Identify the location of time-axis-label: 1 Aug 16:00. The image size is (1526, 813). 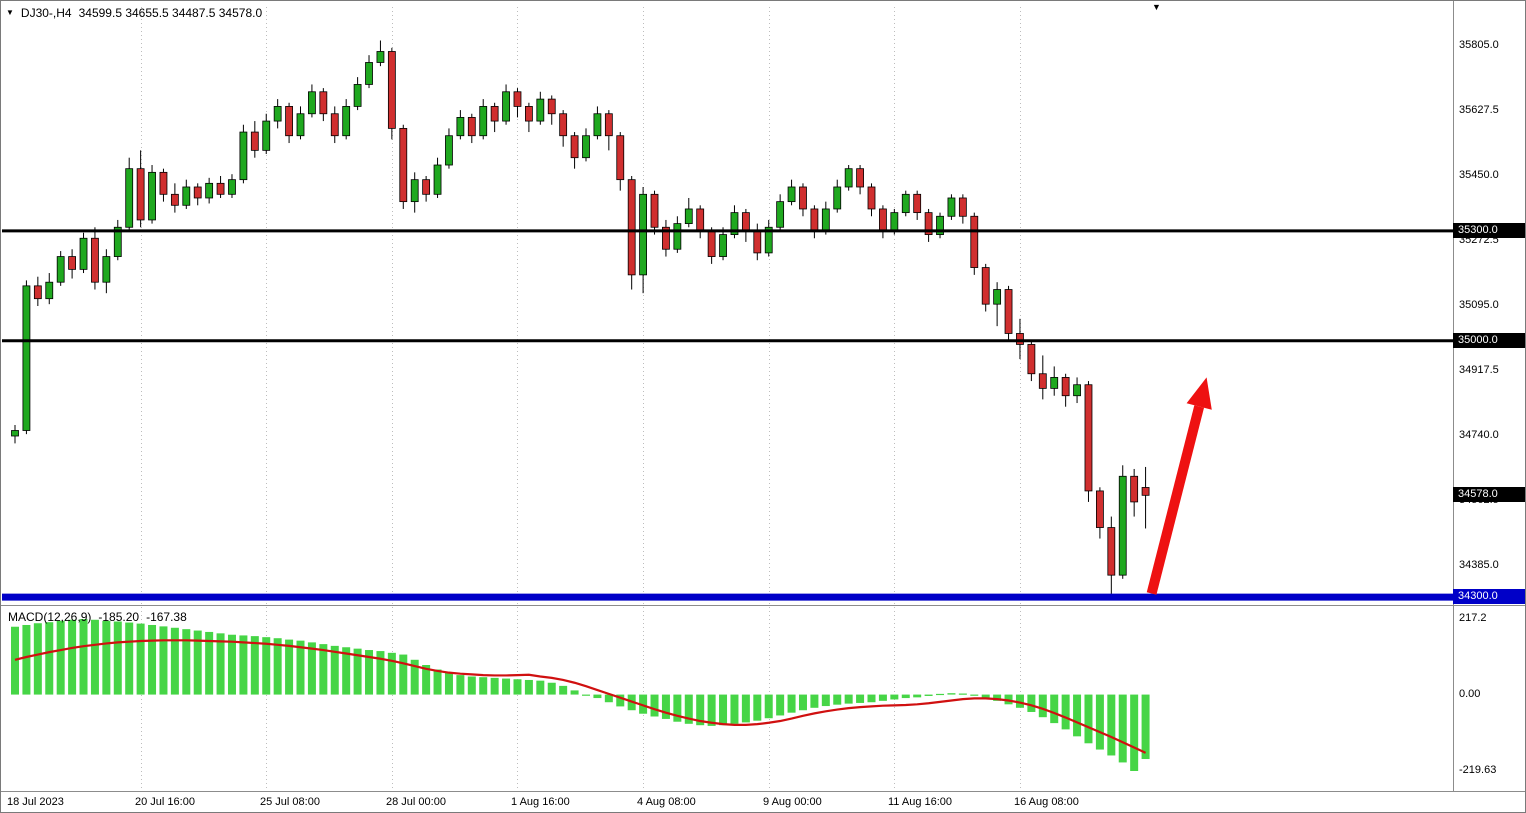
(540, 802).